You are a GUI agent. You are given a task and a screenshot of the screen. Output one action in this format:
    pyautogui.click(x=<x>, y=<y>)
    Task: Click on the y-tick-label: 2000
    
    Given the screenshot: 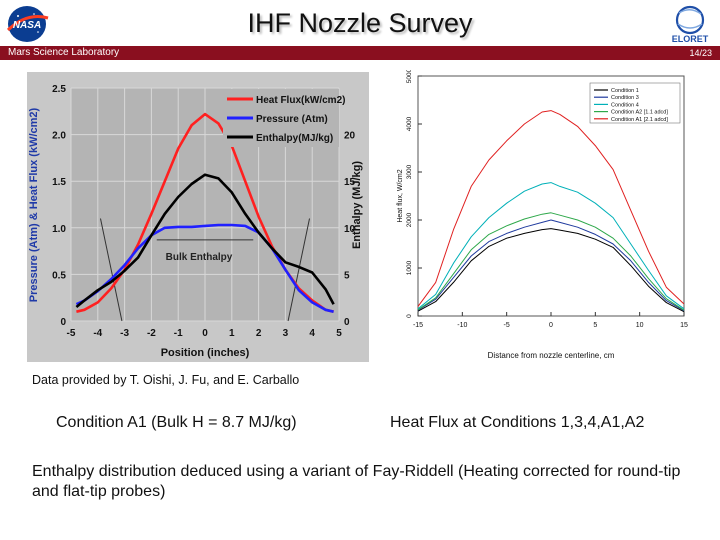 What is the action you would take?
    pyautogui.click(x=409, y=219)
    